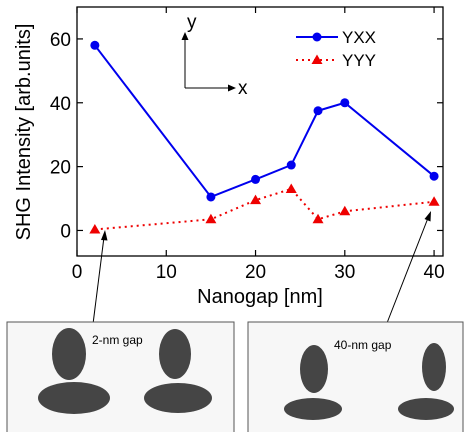 This screenshot has width=464, height=432. Describe the element at coordinates (336, 49) in the screenshot. I see `legend: YXX YYY` at that location.